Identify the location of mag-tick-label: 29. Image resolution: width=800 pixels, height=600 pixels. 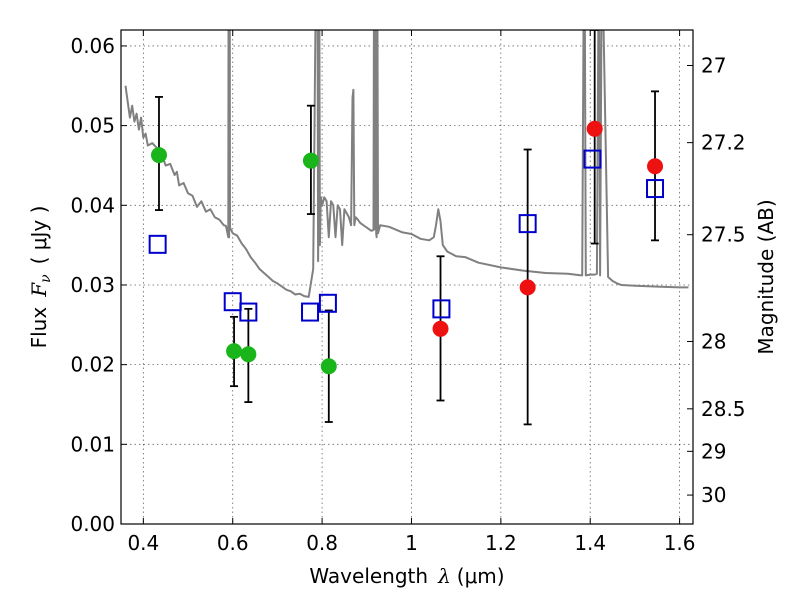
(713, 451).